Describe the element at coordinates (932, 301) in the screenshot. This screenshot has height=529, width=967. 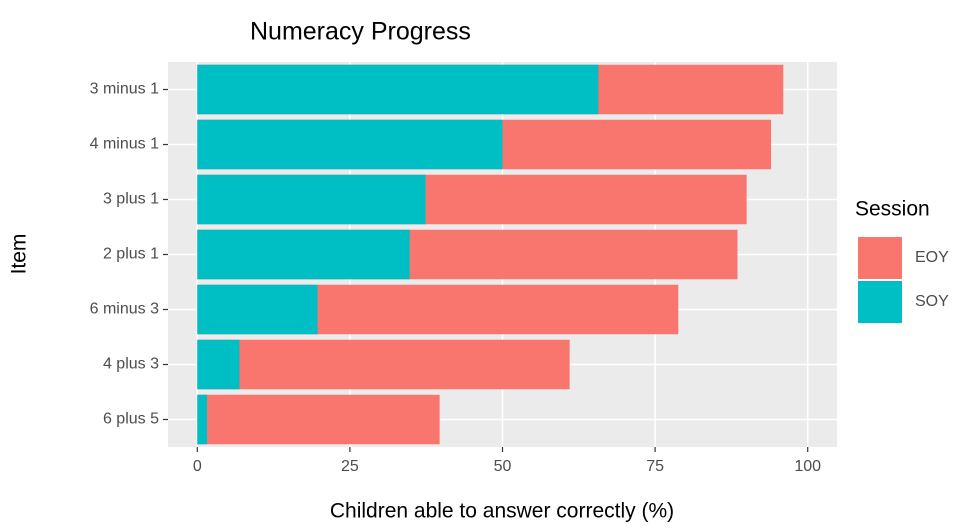
I see `legend-label: SOY` at that location.